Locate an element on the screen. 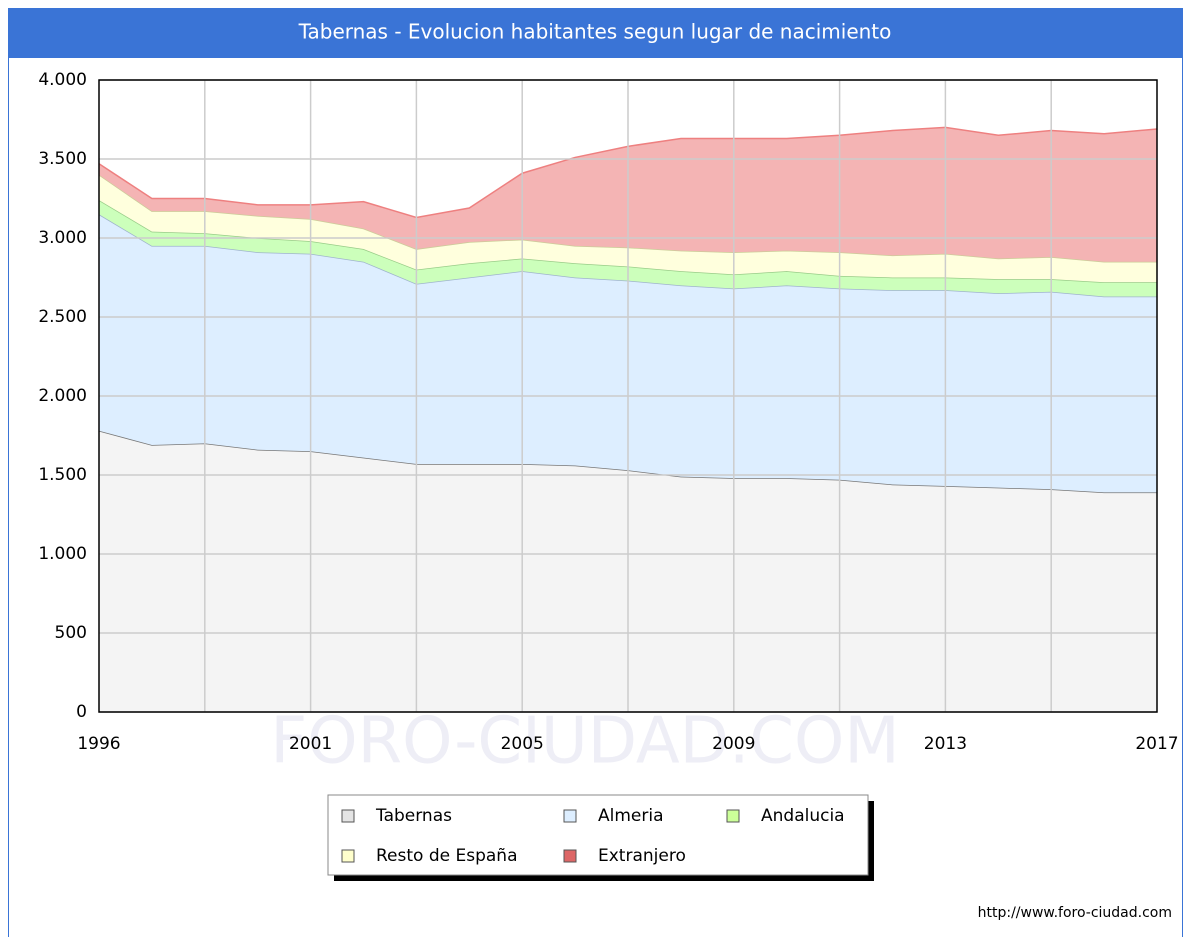 This screenshot has height=937, width=1191. legend-label: Almeria is located at coordinates (631, 816).